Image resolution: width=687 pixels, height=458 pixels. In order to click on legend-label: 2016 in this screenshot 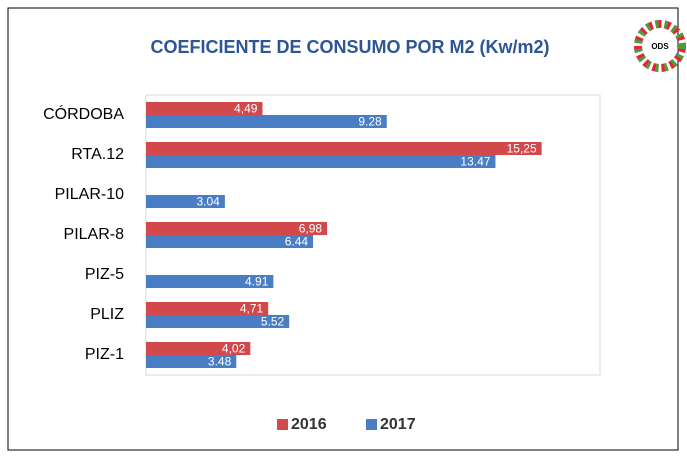, I will do `click(309, 424)`.